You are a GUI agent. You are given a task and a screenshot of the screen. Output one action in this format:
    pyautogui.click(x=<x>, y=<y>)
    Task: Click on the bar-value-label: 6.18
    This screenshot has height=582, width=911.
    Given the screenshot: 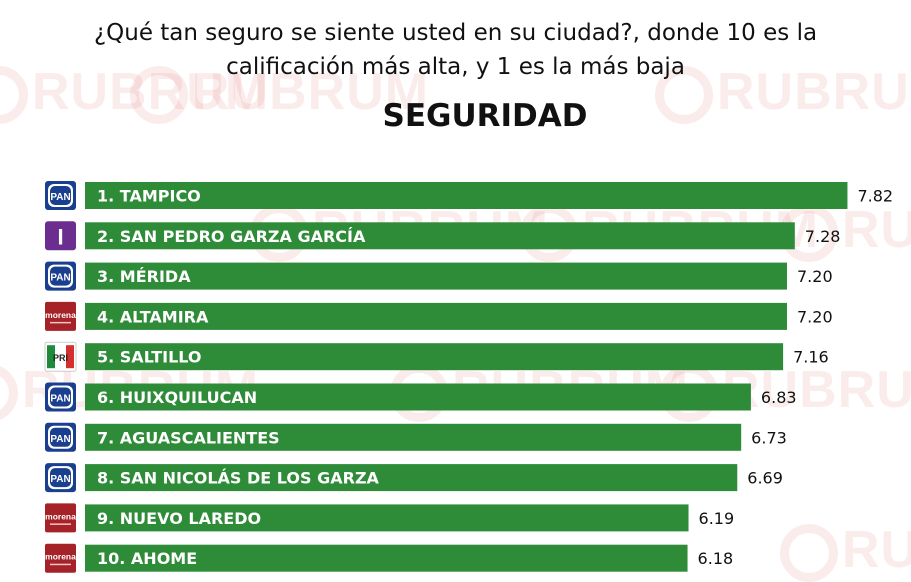 What is the action you would take?
    pyautogui.click(x=716, y=558)
    